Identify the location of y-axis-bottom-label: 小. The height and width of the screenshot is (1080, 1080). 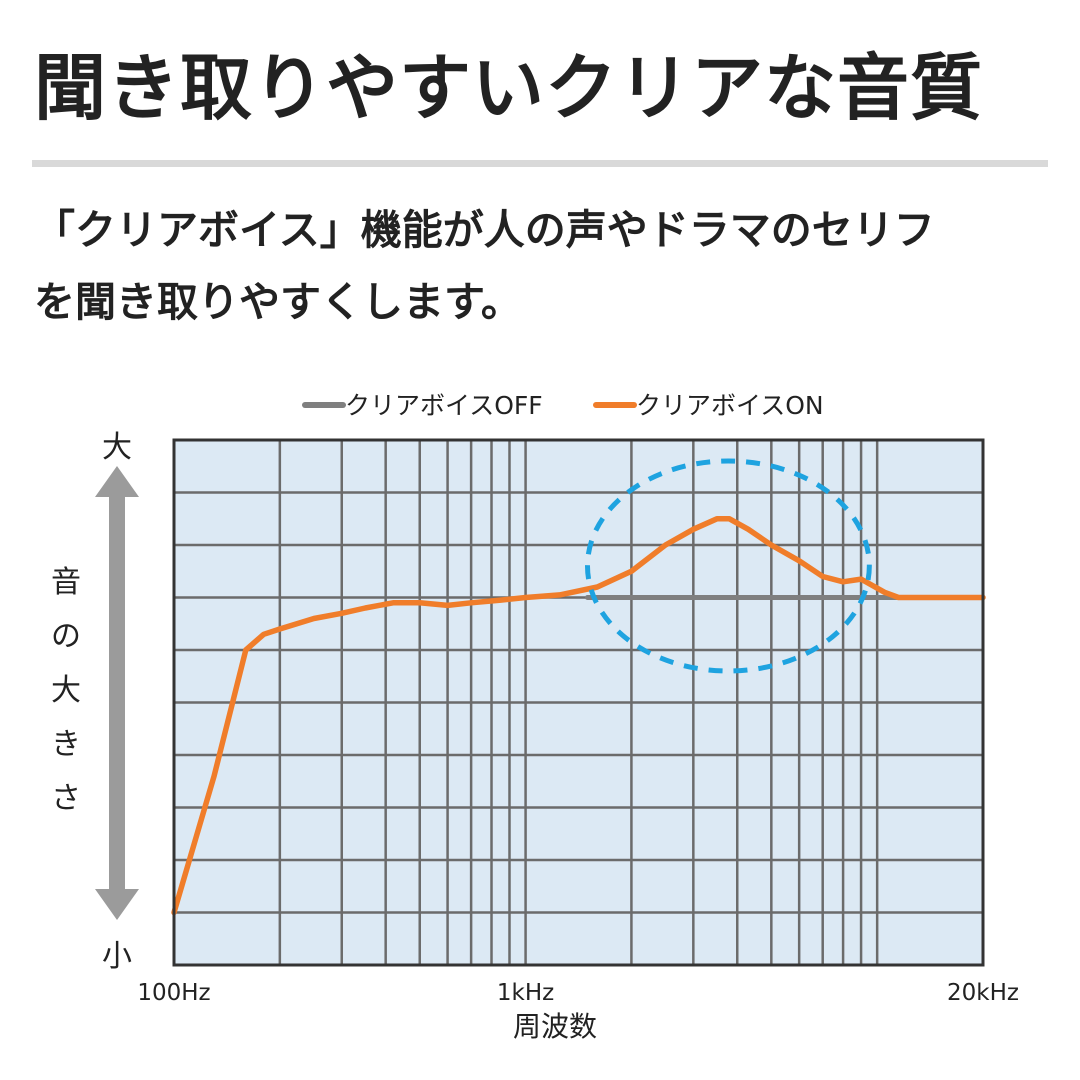
(117, 956).